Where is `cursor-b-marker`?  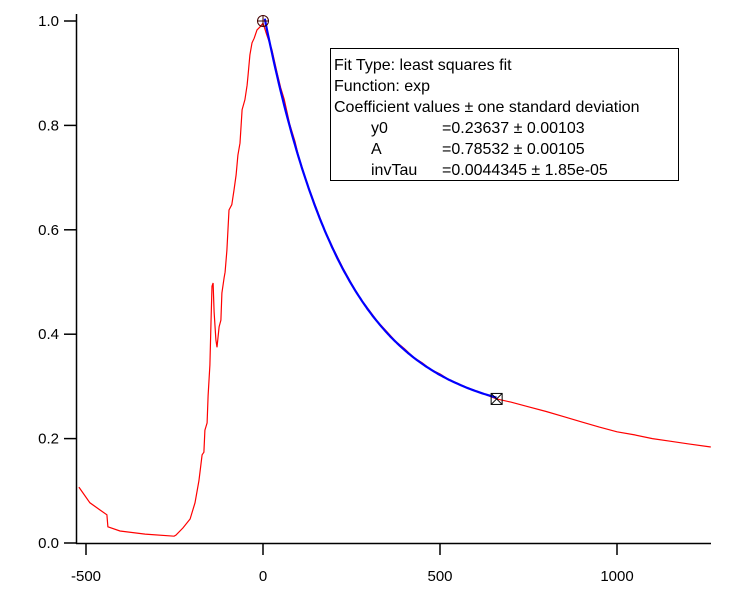 cursor-b-marker is located at coordinates (496, 398).